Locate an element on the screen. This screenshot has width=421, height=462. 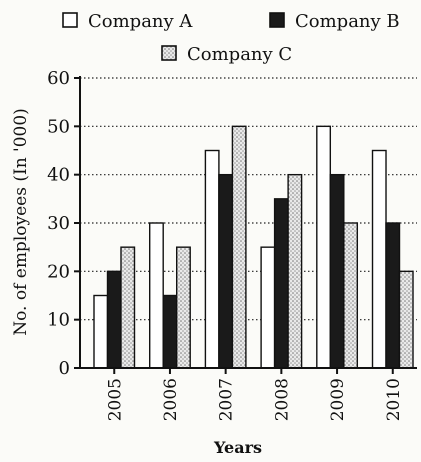
x-tick-label: 2005 is located at coordinates (115, 399).